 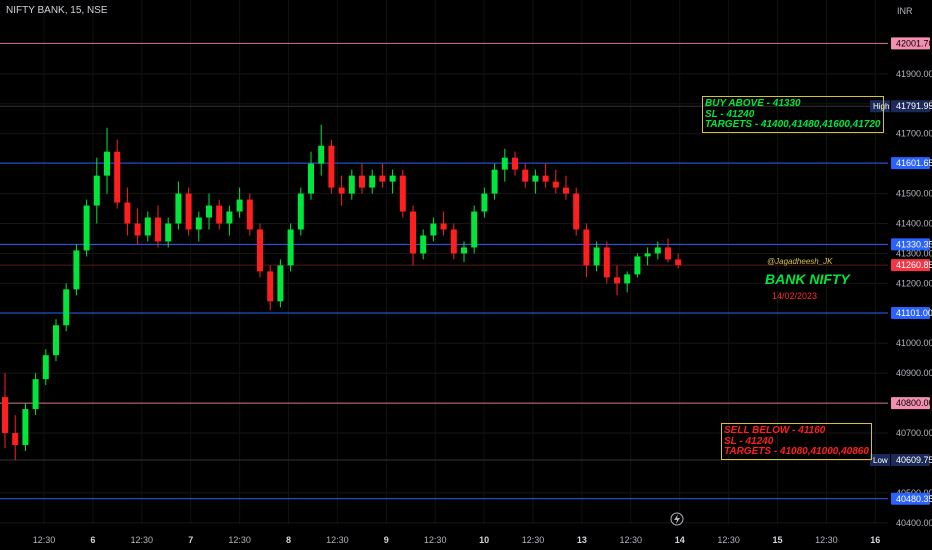 I want to click on price-tick-label: 41200.00, so click(x=914, y=283).